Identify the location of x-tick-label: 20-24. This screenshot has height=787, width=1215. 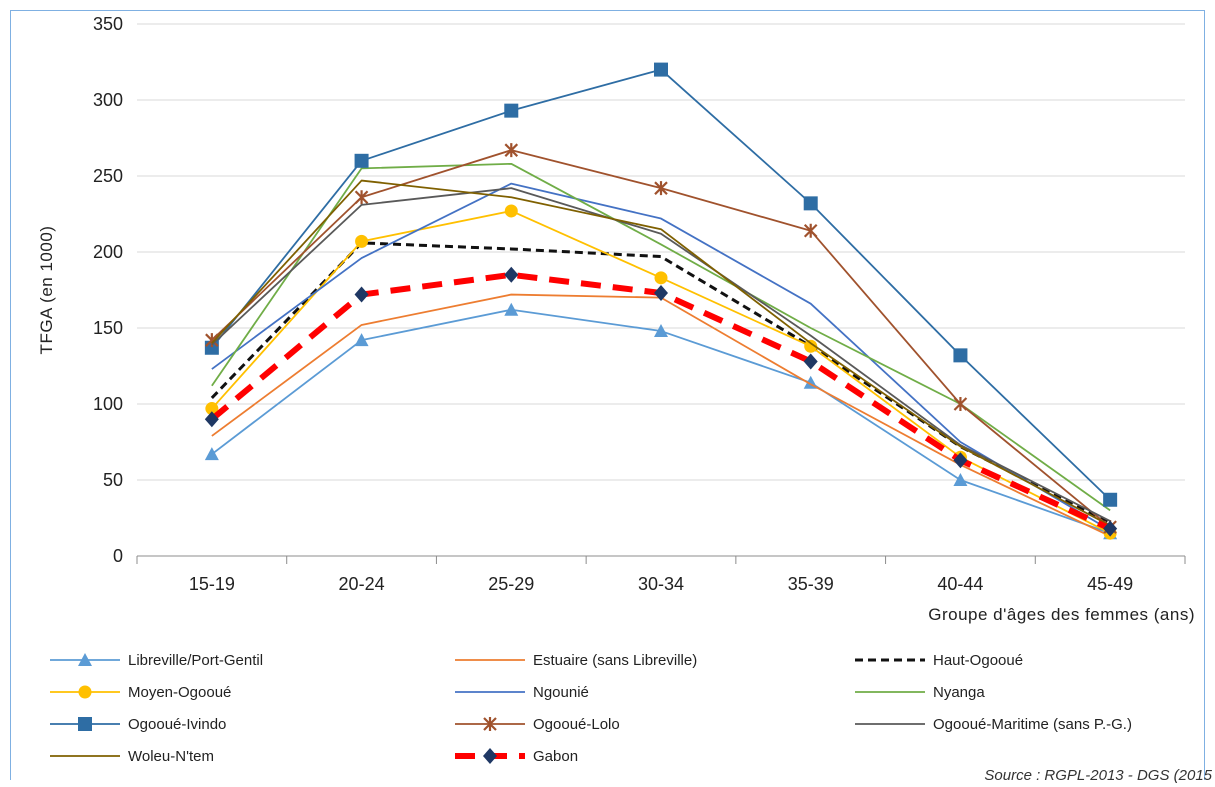
(362, 584).